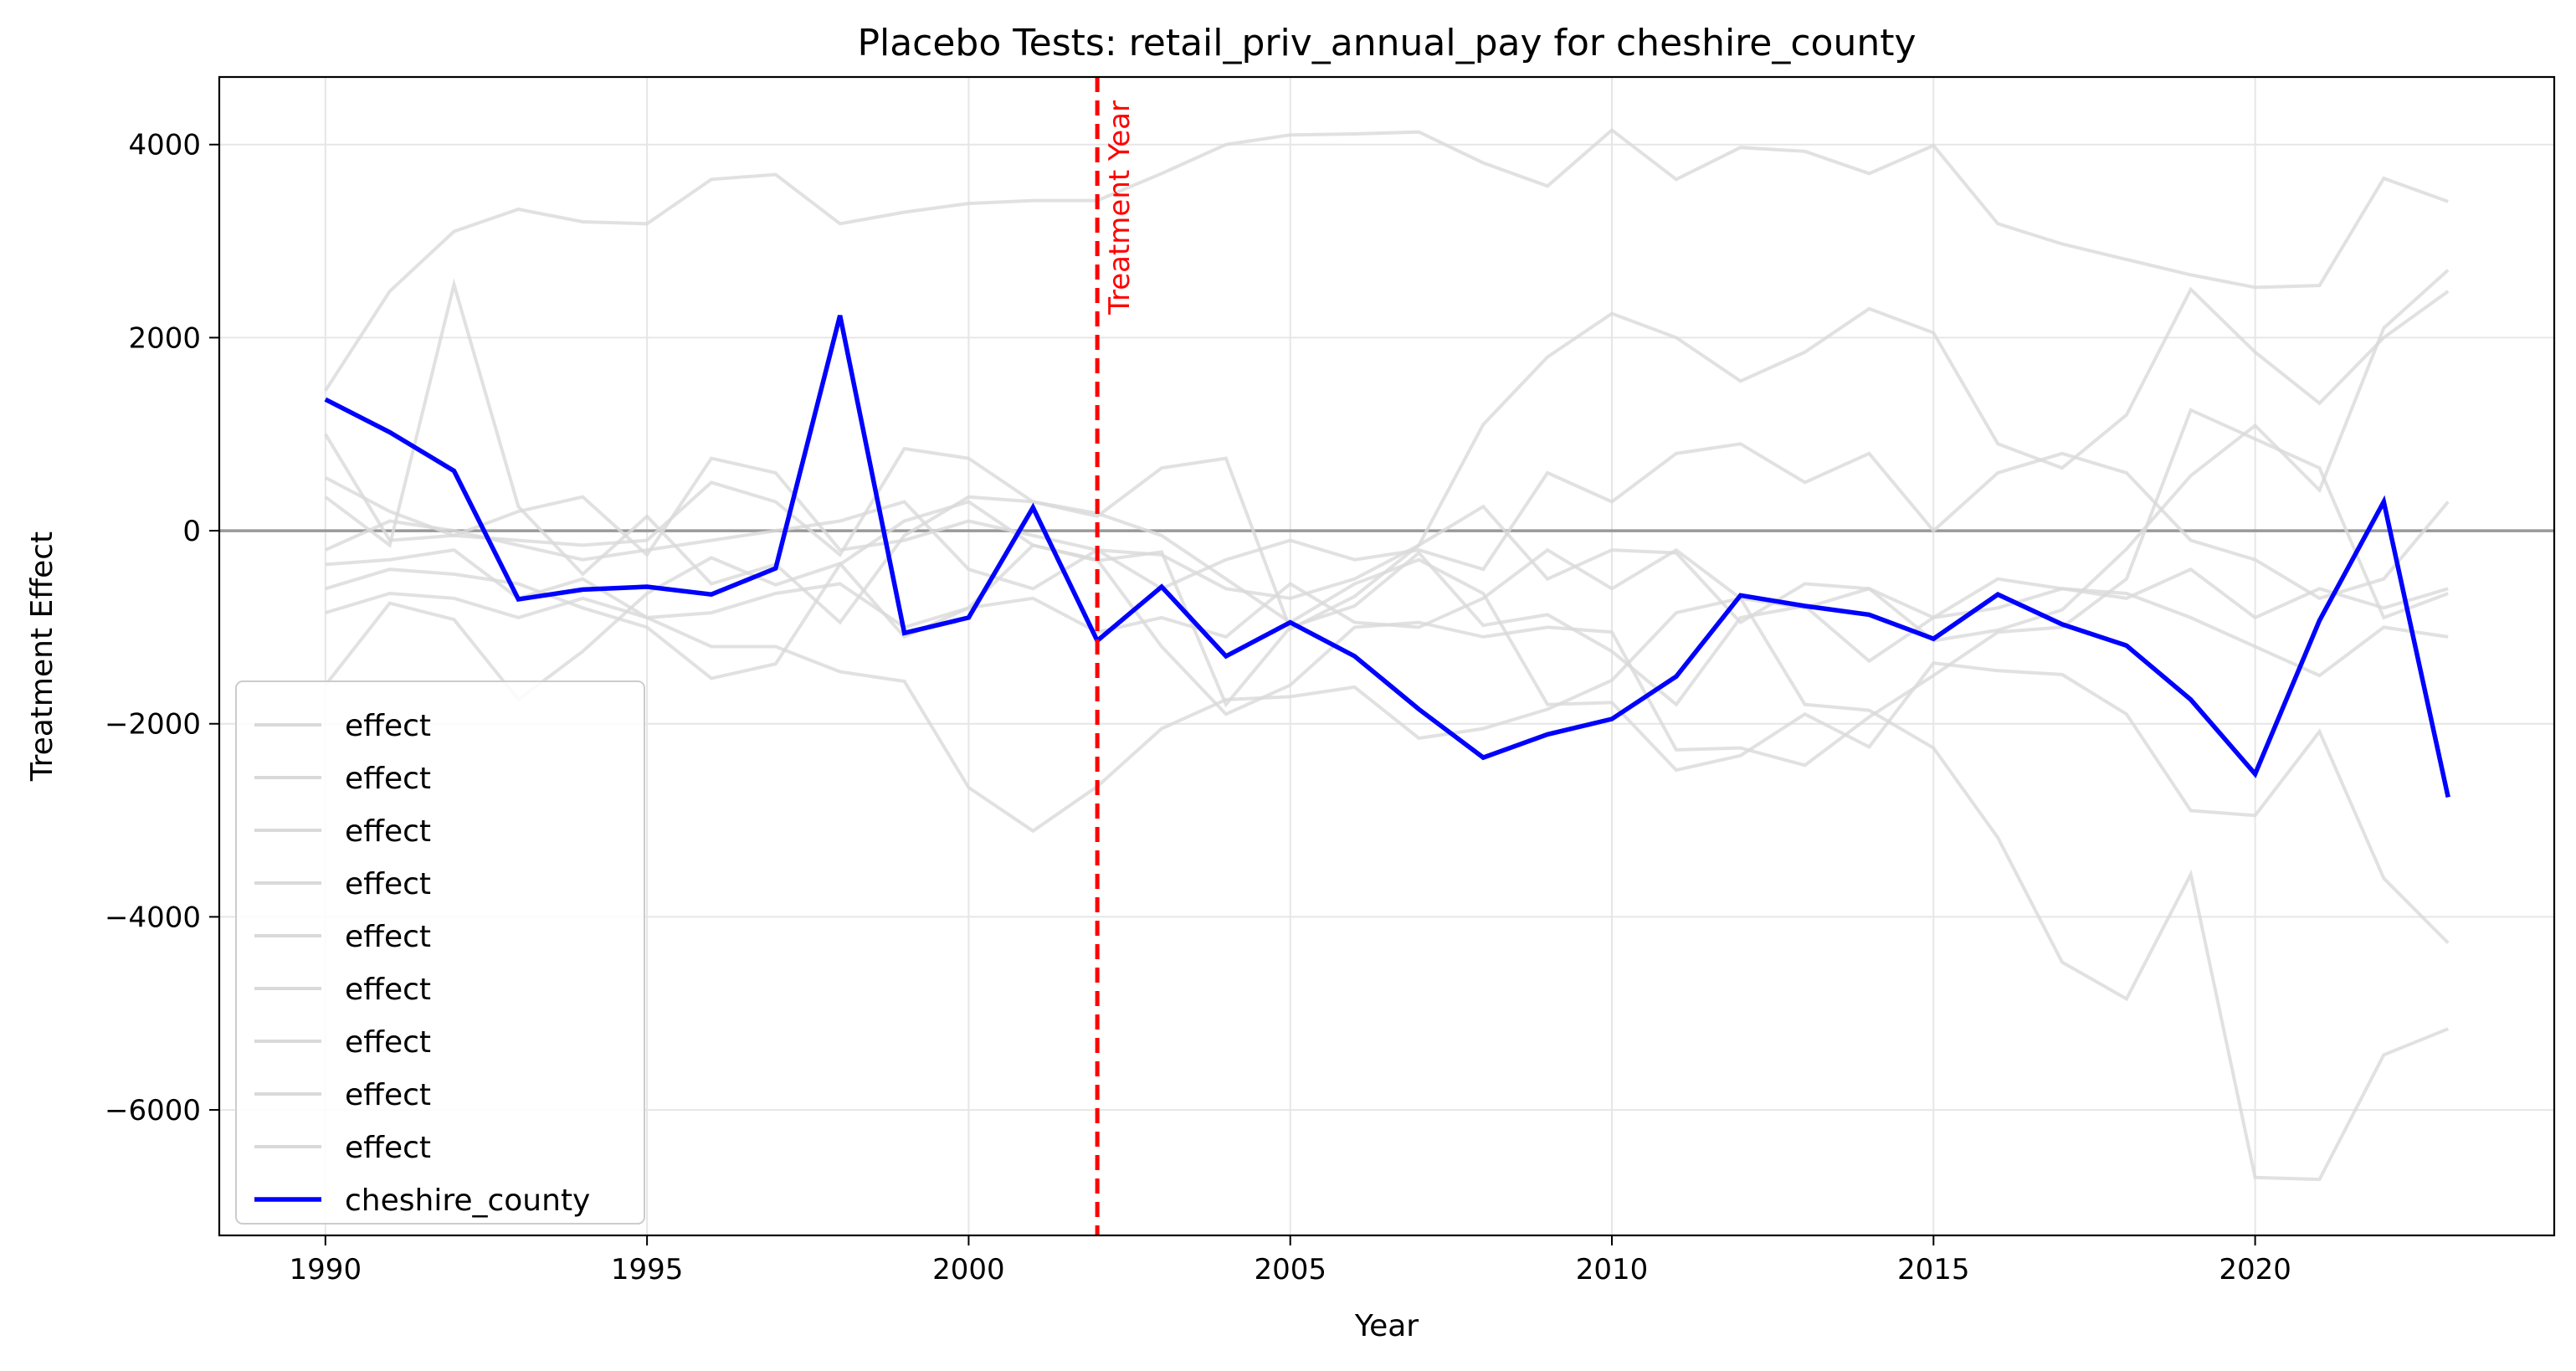 The height and width of the screenshot is (1371, 2576). I want to click on y-tick-label: −2000, so click(153, 725).